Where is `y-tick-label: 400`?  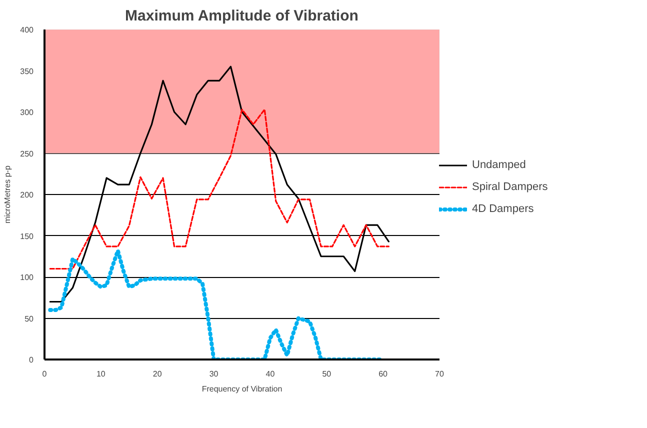 y-tick-label: 400 is located at coordinates (27, 30).